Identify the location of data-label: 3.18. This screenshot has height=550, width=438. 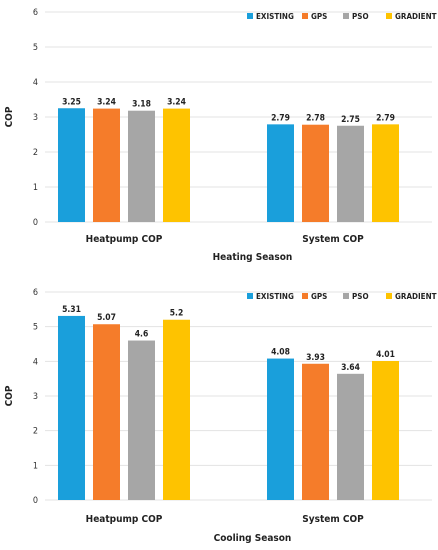
(141, 105).